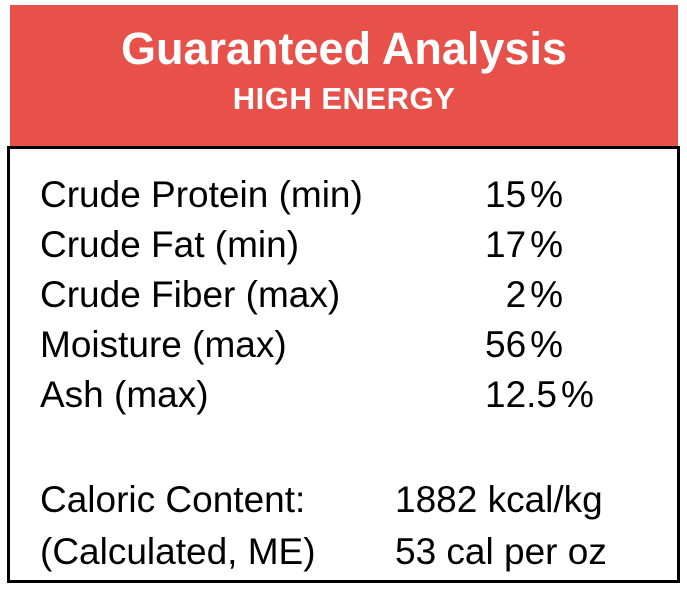 The width and height of the screenshot is (687, 590). I want to click on nutrient-row-crude-fat: Crude Fat (min) 17%, so click(358, 245).